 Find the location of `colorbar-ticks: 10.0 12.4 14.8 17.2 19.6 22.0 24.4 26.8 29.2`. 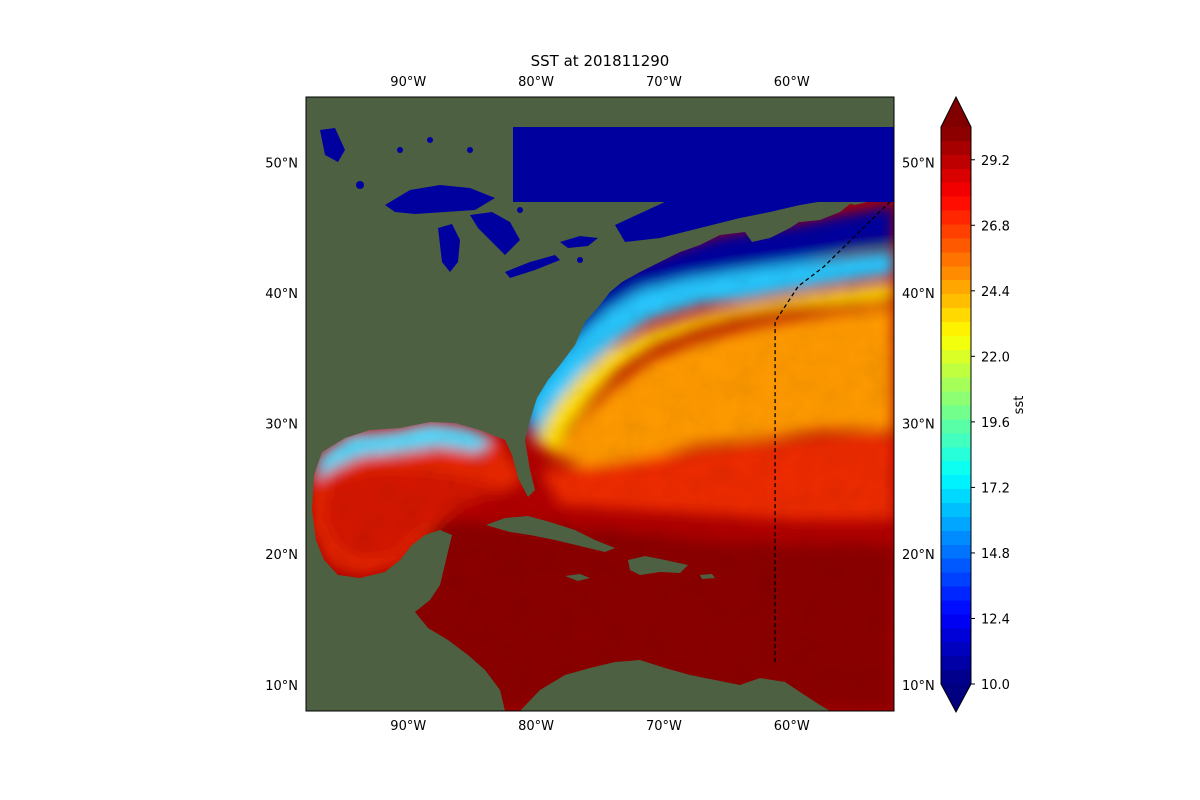

colorbar-ticks: 10.0 12.4 14.8 17.2 19.6 22.0 24.4 26.8 29.2 is located at coordinates (990, 423).